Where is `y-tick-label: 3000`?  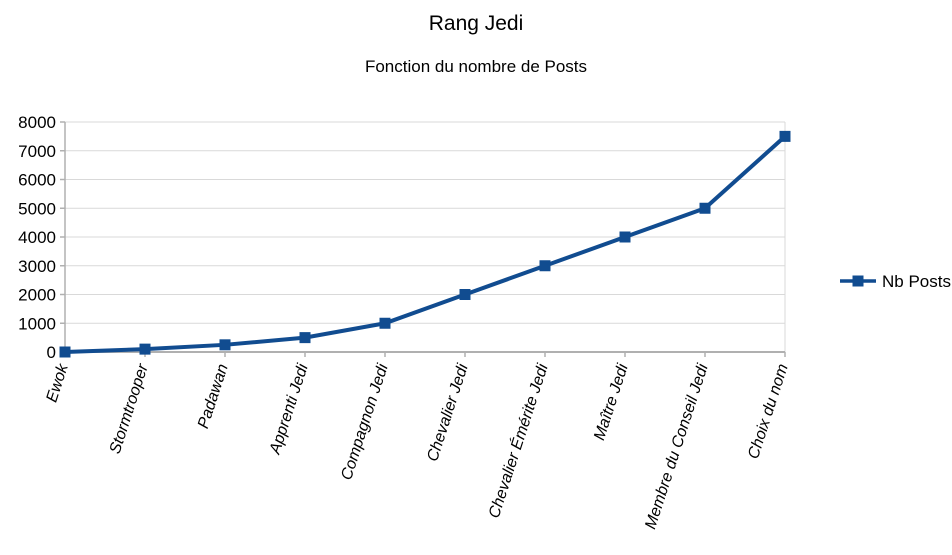 y-tick-label: 3000 is located at coordinates (37, 266).